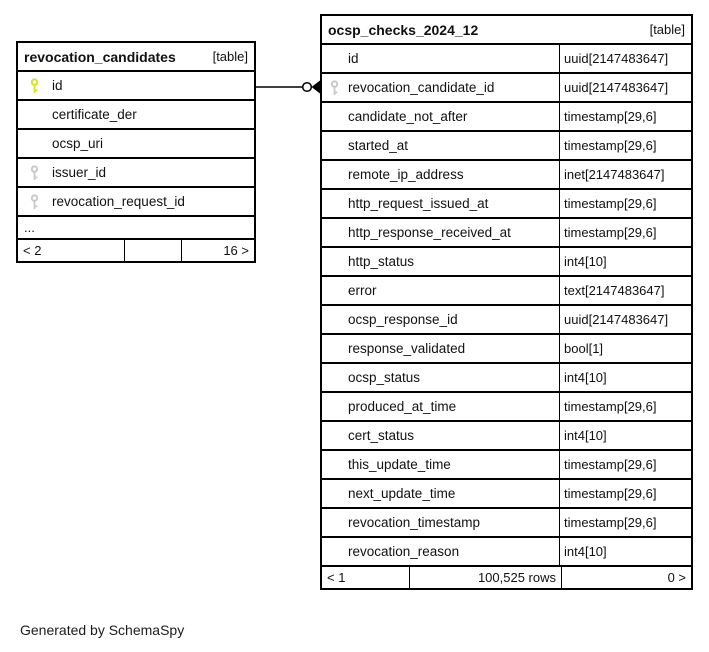 This screenshot has width=709, height=652. What do you see at coordinates (32, 250) in the screenshot?
I see `parent-count: < 2` at bounding box center [32, 250].